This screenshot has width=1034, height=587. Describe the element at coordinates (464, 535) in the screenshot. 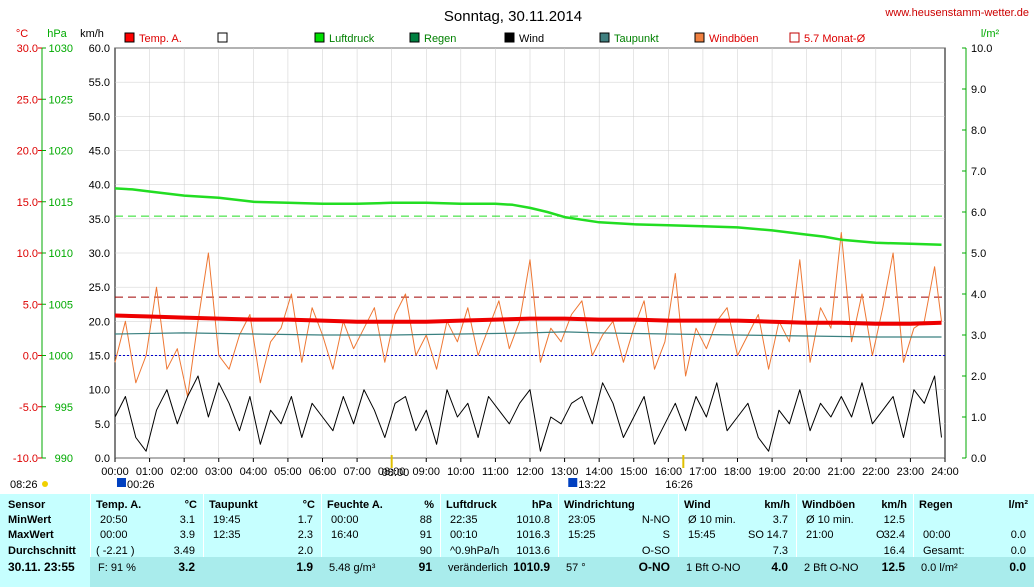

I see `row-time: 00:10` at that location.